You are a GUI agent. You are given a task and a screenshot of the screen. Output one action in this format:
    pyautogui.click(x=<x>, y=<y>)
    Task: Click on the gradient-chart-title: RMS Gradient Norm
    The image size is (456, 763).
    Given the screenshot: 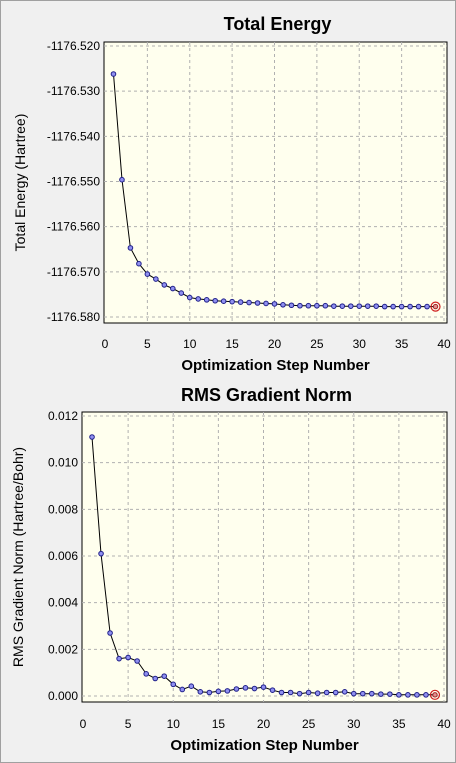 What is the action you would take?
    pyautogui.click(x=266, y=395)
    